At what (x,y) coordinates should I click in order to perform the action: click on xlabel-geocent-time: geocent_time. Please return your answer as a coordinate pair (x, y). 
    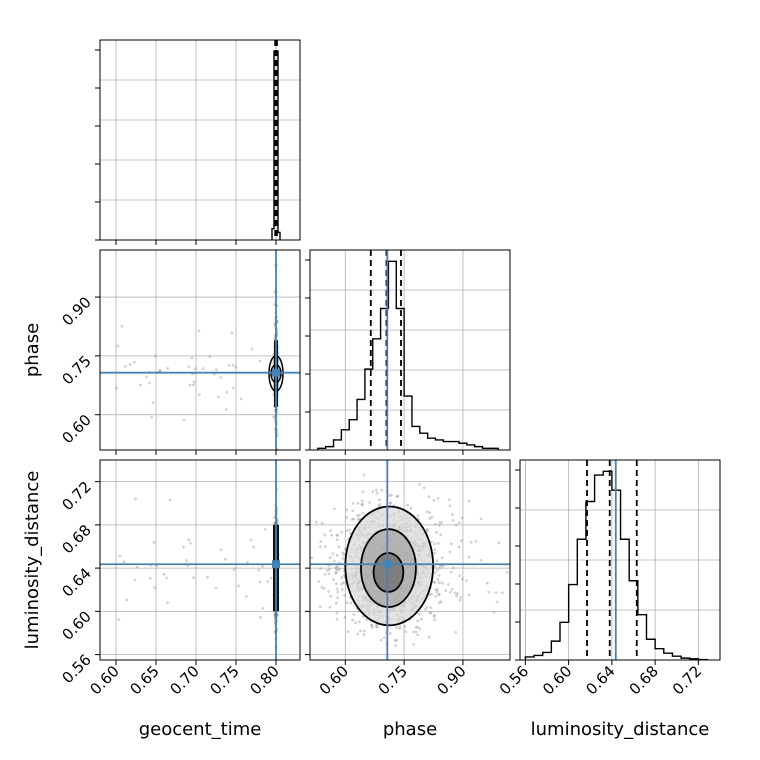
    Looking at the image, I should click on (200, 729).